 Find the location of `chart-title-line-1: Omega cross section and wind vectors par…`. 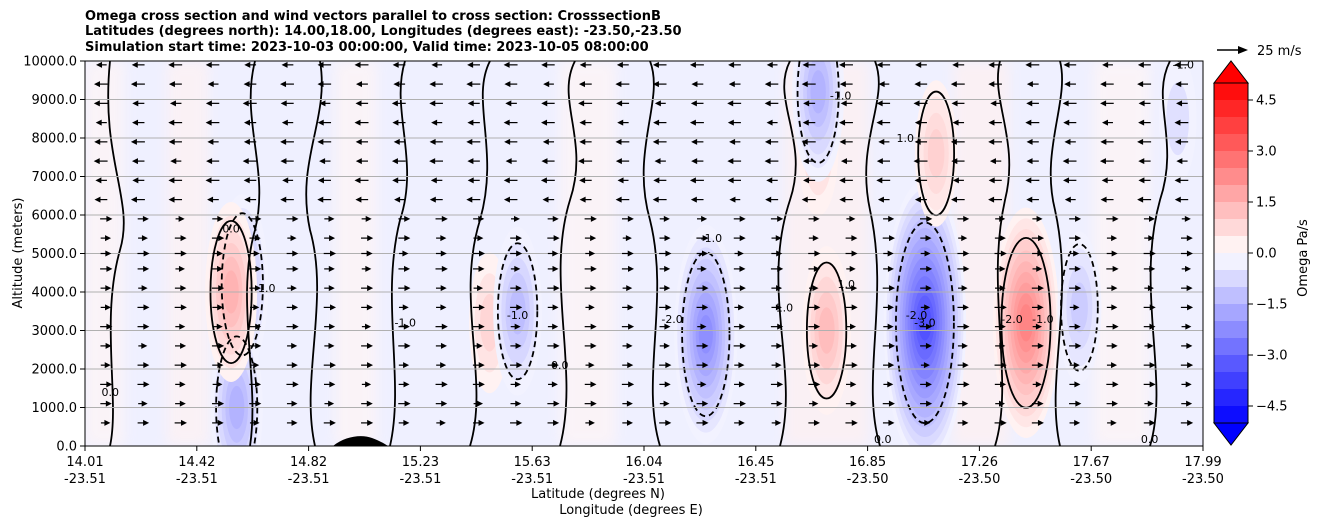

chart-title-line-1: Omega cross section and wind vectors par… is located at coordinates (373, 16).